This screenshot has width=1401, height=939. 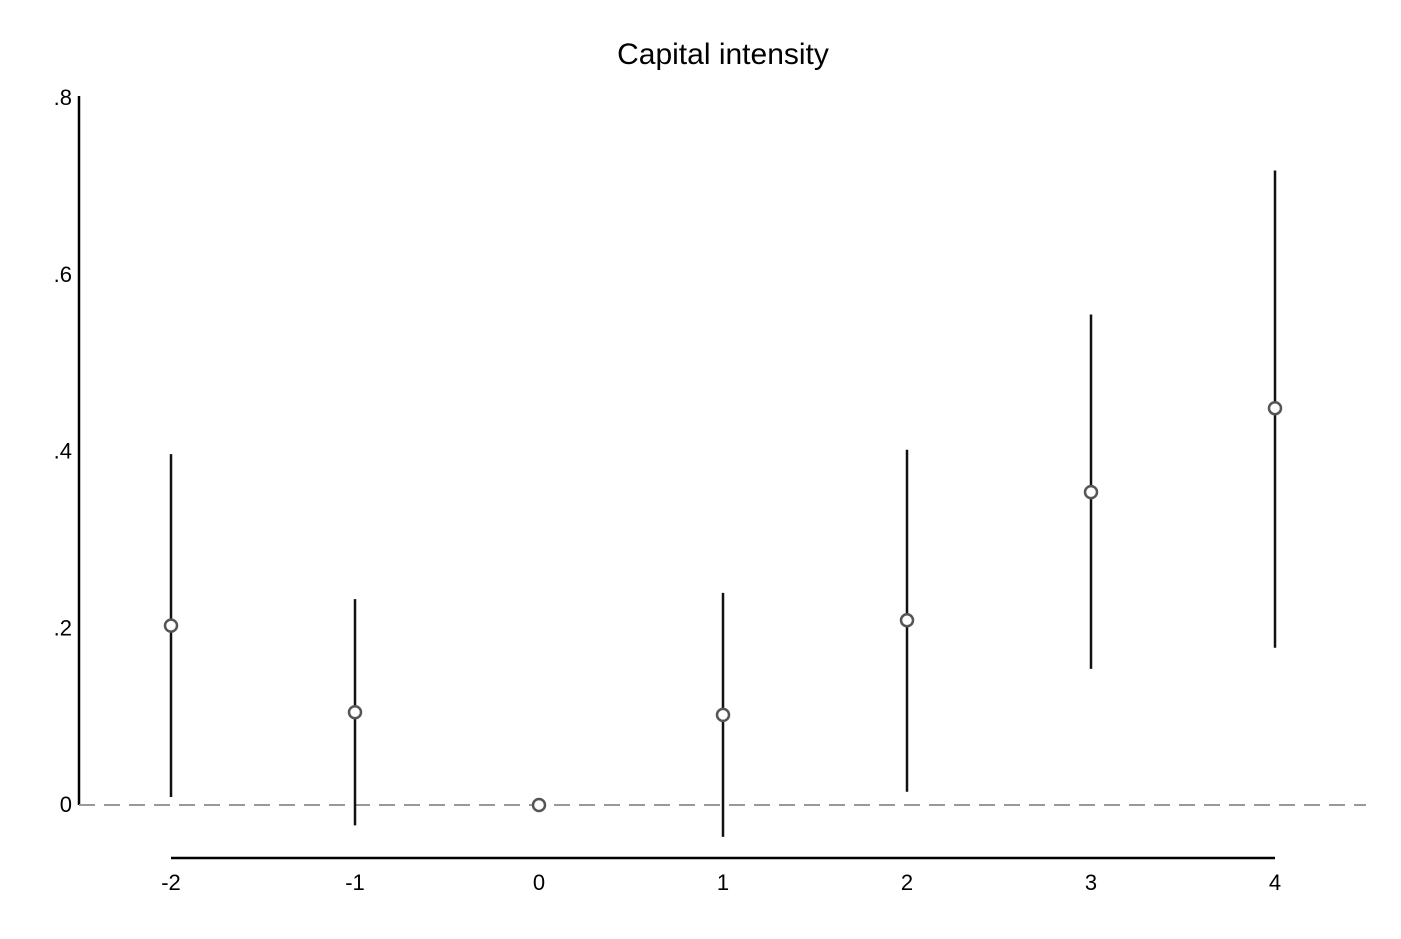 What do you see at coordinates (723, 882) in the screenshot?
I see `x-tick-label: 1` at bounding box center [723, 882].